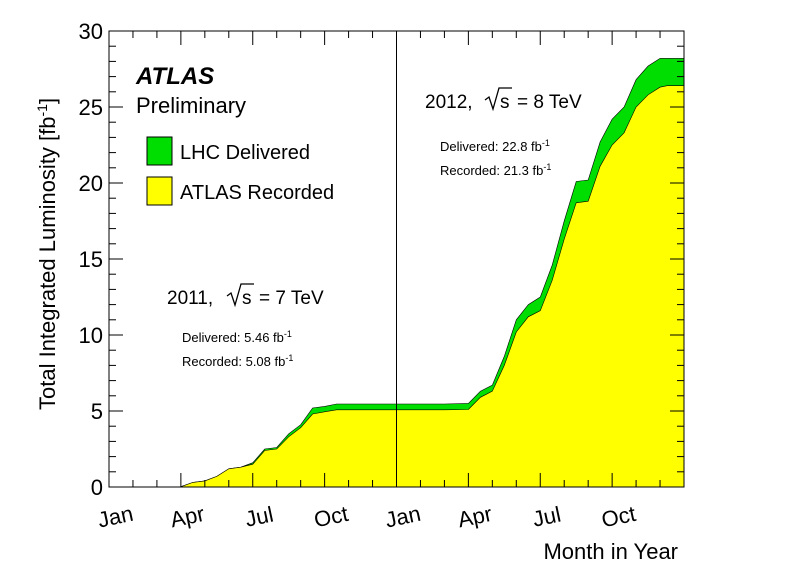  Describe the element at coordinates (91, 31) in the screenshot. I see `y-tick-label: 30` at that location.